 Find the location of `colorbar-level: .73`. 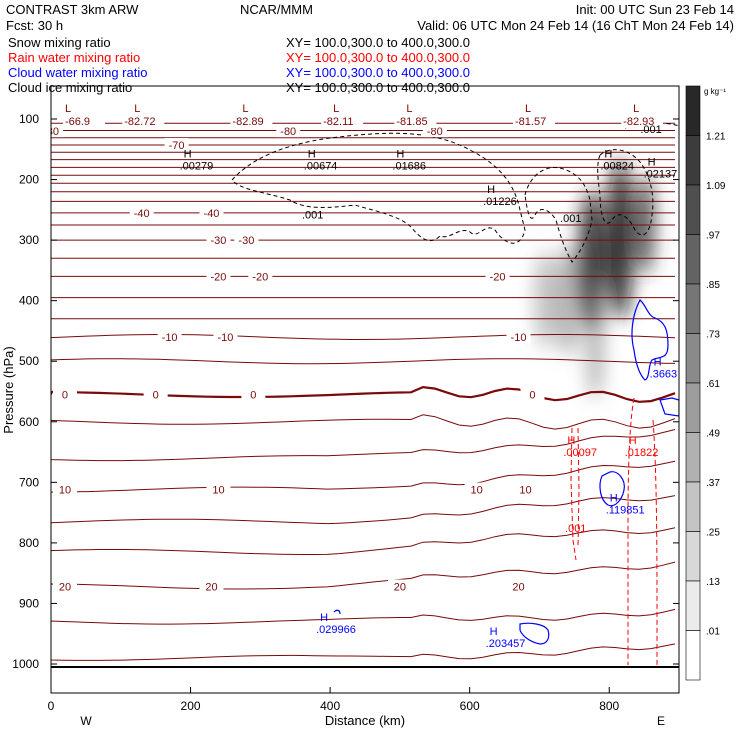

colorbar-level: .73 is located at coordinates (713, 335).